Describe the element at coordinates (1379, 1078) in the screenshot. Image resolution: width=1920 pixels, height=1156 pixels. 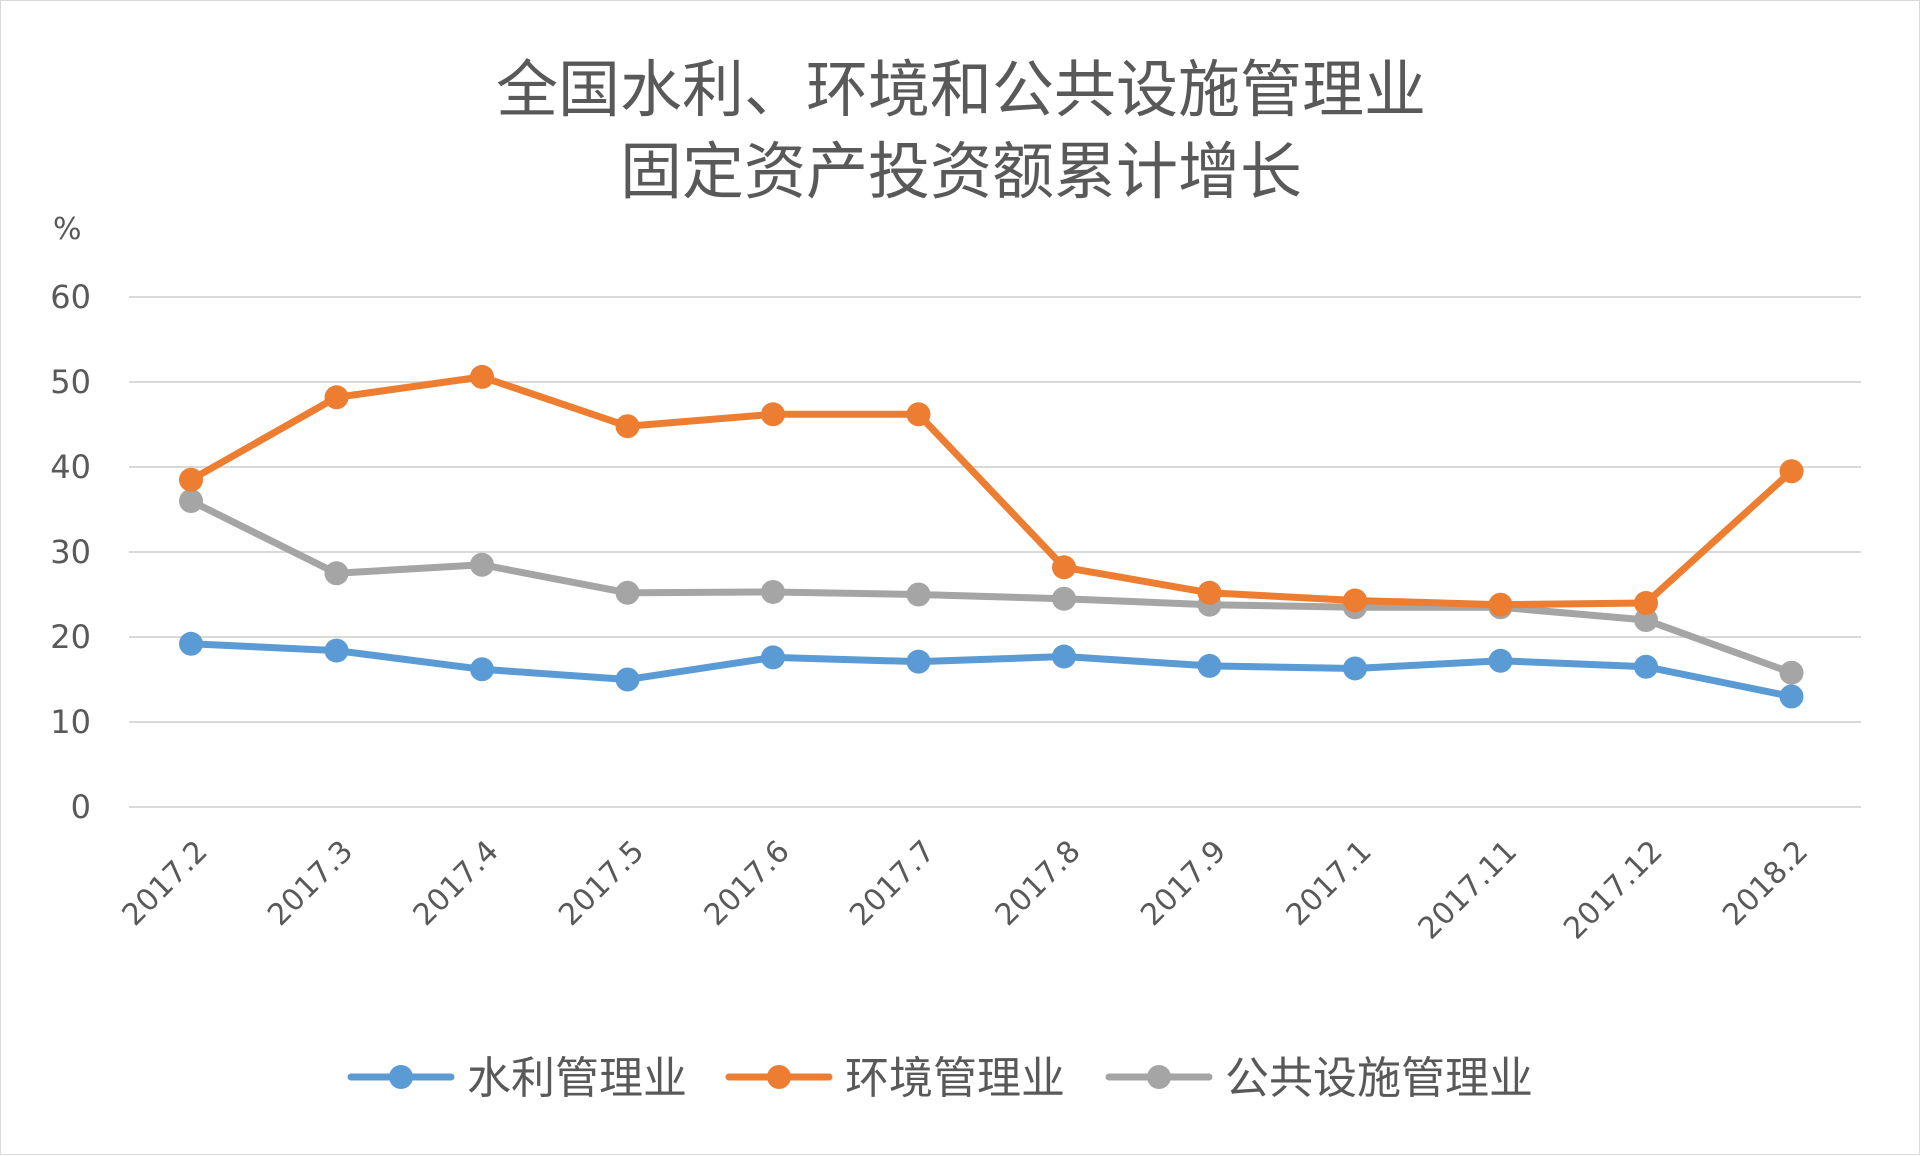
I see `legend-label: 公共设施管理业` at that location.